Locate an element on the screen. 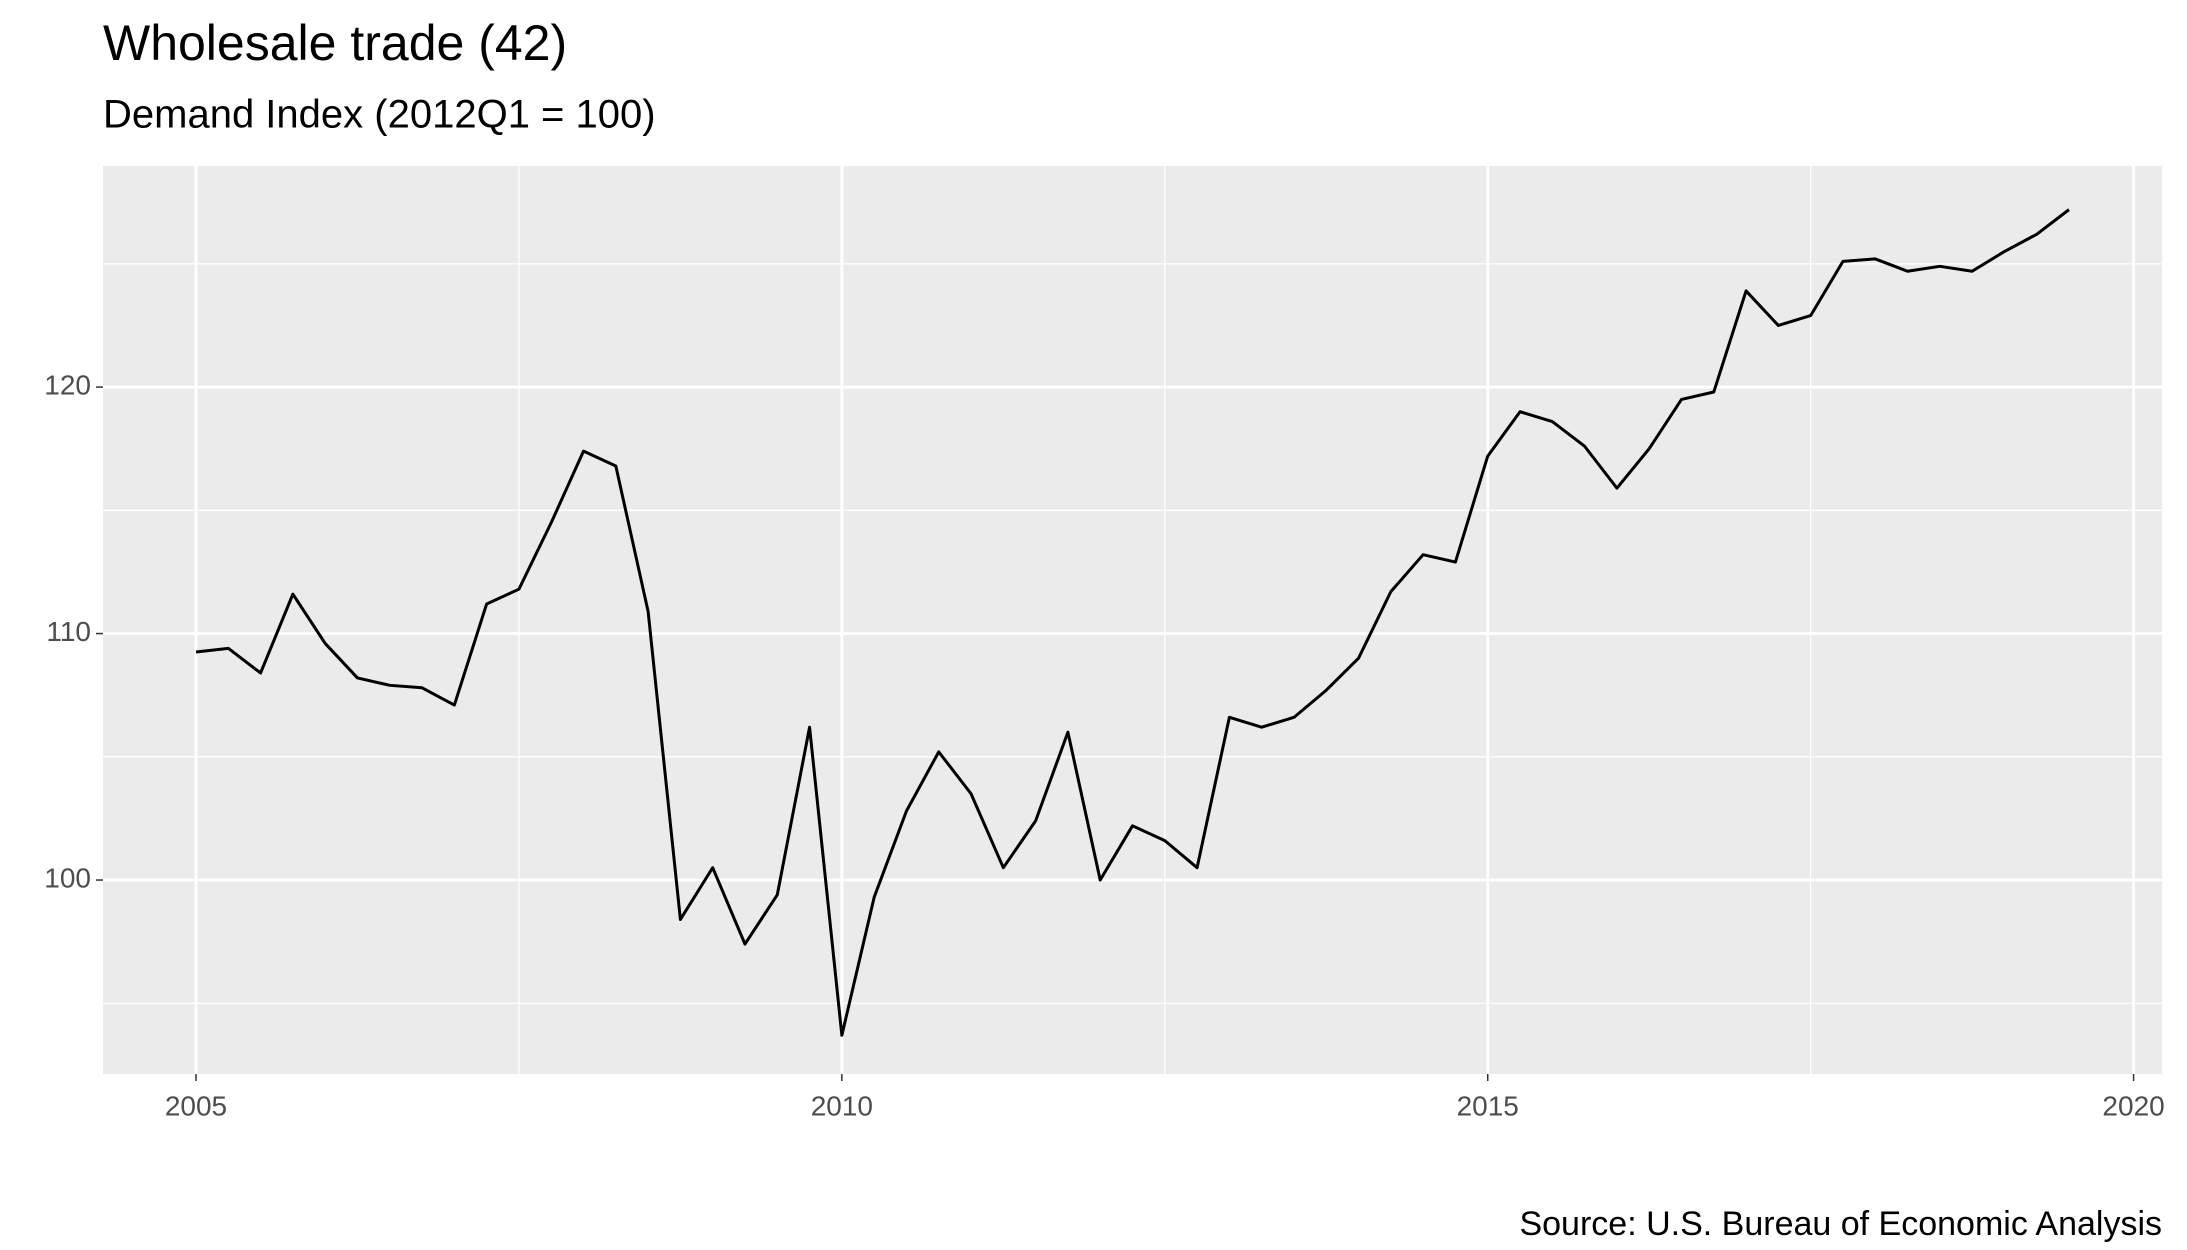 Image resolution: width=2187 pixels, height=1250 pixels. caption: Source: U.S. Bureau of Economic Analysis is located at coordinates (1840, 1224).